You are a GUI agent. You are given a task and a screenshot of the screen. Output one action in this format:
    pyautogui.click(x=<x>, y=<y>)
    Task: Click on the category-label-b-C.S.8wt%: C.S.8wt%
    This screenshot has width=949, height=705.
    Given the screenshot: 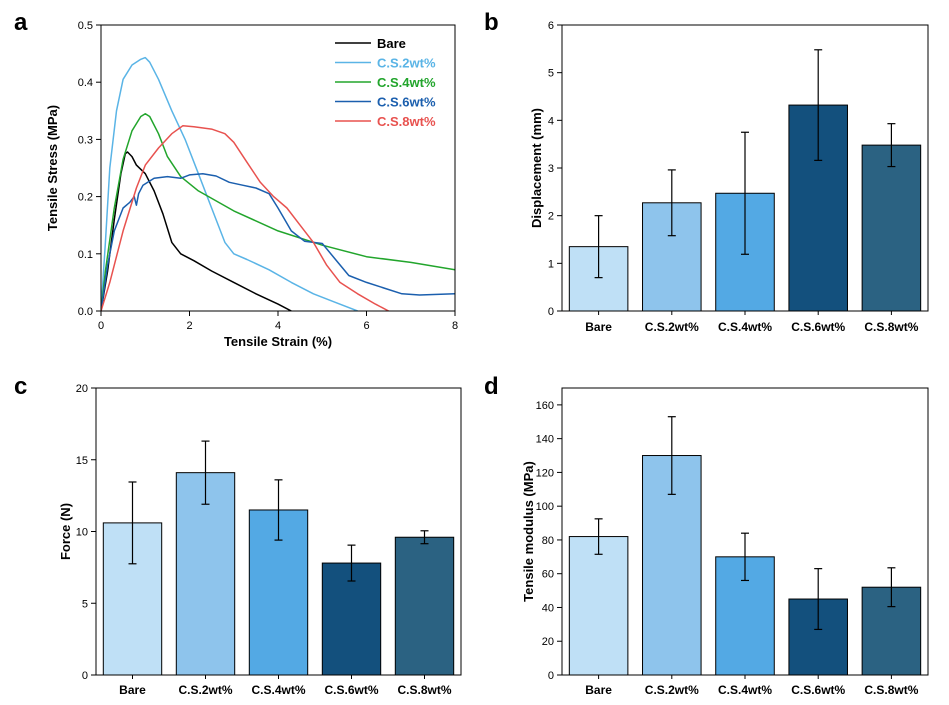 What is the action you would take?
    pyautogui.click(x=891, y=327)
    